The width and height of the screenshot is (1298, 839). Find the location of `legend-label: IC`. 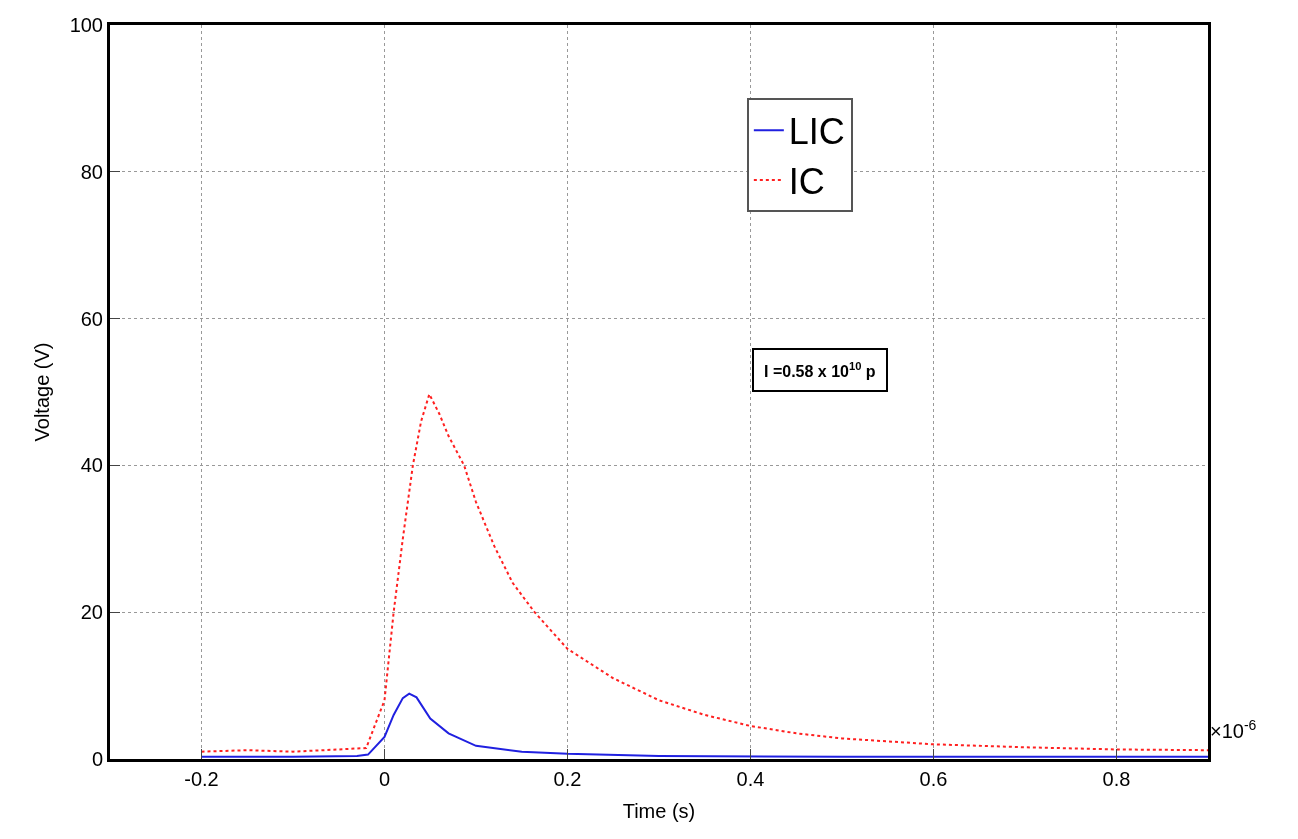

legend-label: IC is located at coordinates (806, 182).